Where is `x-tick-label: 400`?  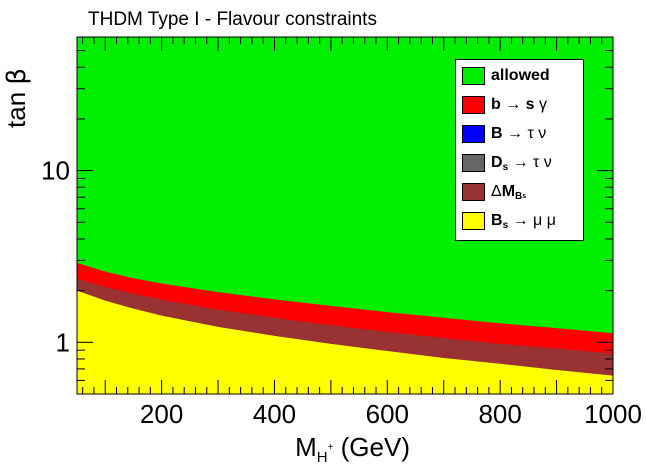 x-tick-label: 400 is located at coordinates (274, 414).